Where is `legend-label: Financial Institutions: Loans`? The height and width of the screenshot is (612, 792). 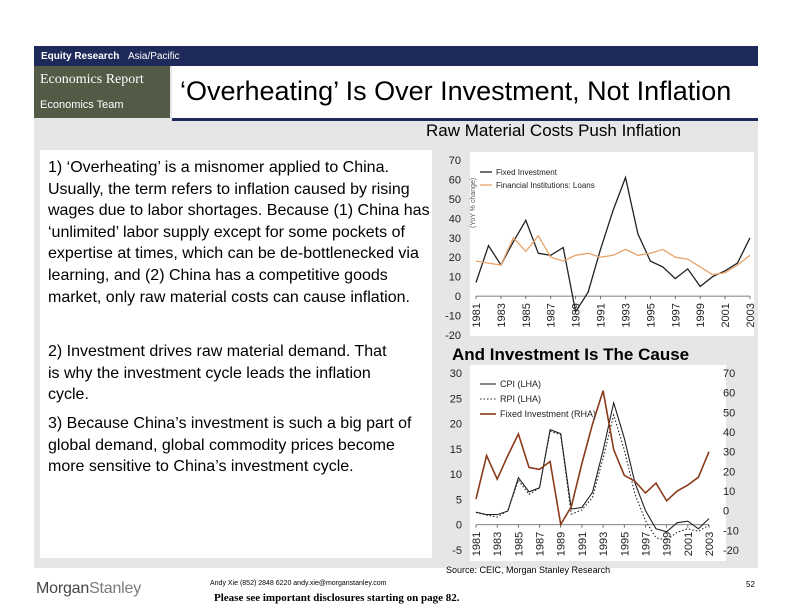
legend-label: Financial Institutions: Loans is located at coordinates (545, 185).